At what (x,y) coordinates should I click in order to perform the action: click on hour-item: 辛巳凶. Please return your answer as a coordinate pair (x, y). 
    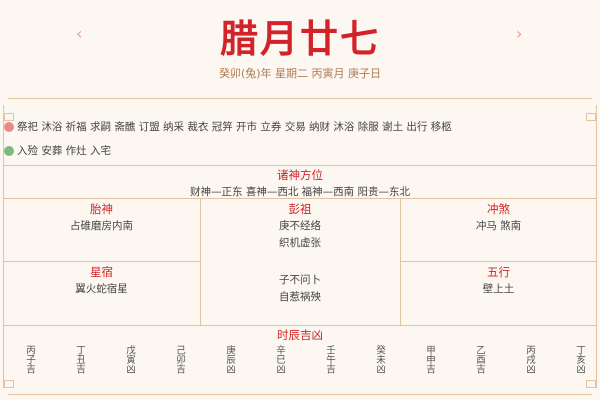
    Looking at the image, I should click on (279, 359).